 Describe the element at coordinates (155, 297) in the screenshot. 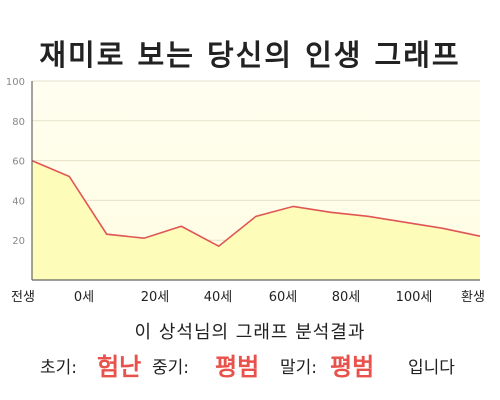

I see `x-tick-label: 20세` at that location.